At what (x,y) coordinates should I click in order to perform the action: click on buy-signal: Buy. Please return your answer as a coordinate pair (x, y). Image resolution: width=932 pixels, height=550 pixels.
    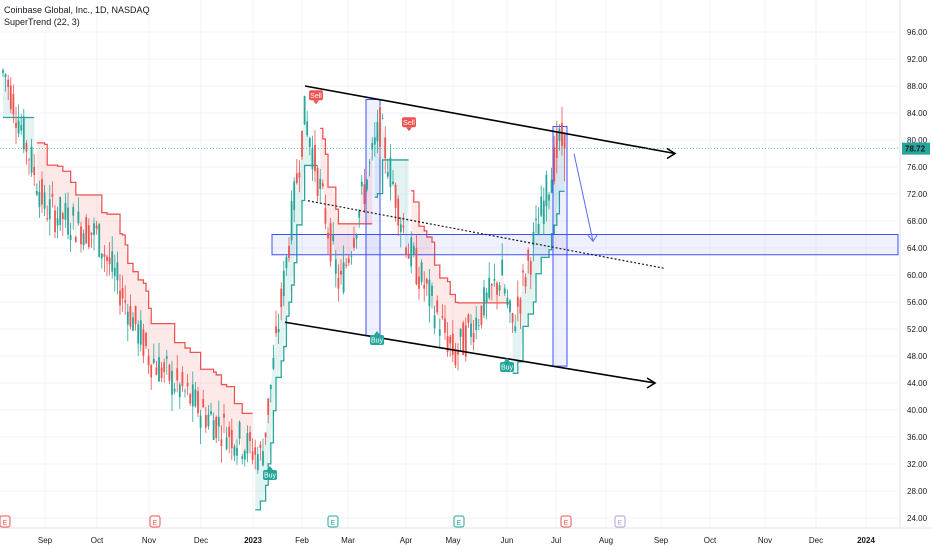
    Looking at the image, I should click on (507, 365).